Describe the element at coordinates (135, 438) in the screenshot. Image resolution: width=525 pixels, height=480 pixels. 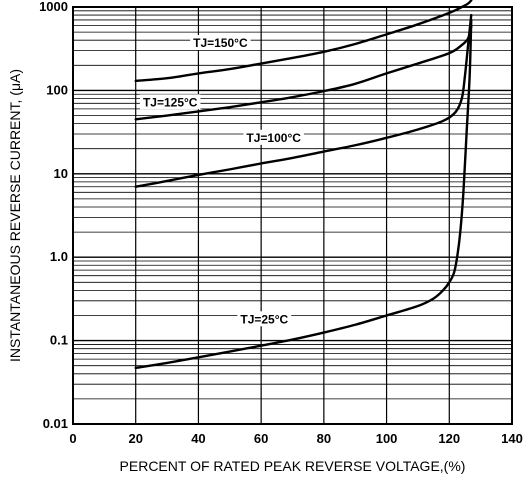
I see `x-tick-label: 20` at that location.